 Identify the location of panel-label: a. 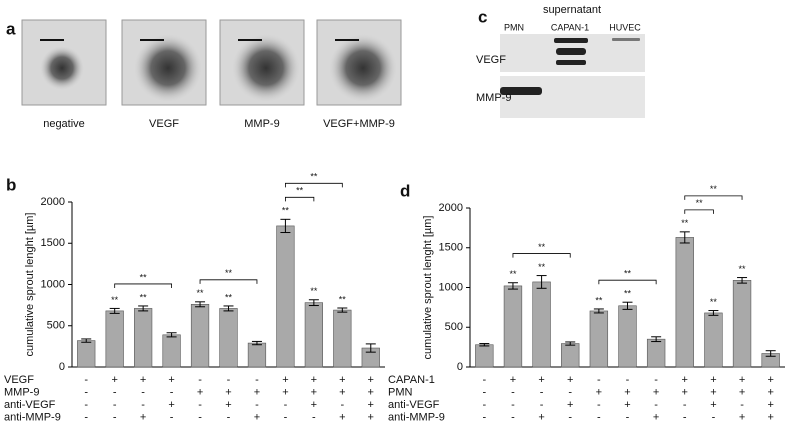
(11, 28).